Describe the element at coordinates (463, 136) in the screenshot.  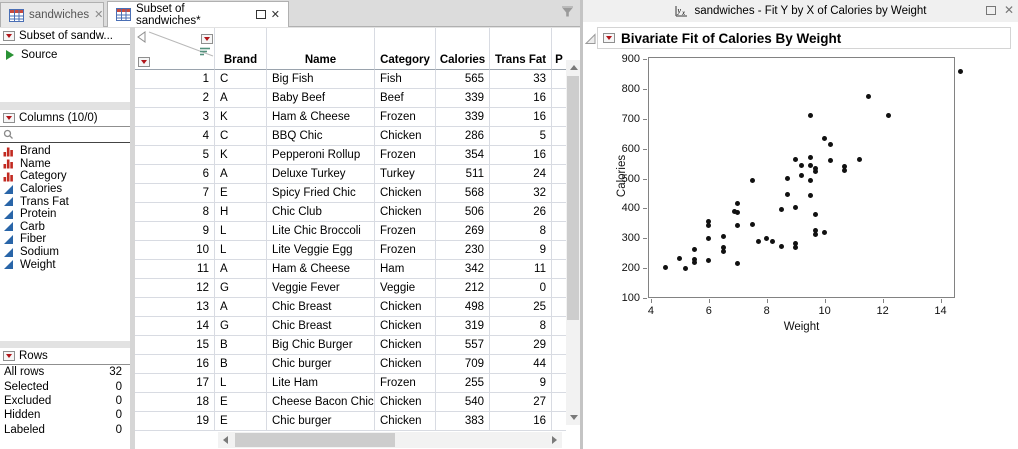
I see `data-cell: 286` at that location.